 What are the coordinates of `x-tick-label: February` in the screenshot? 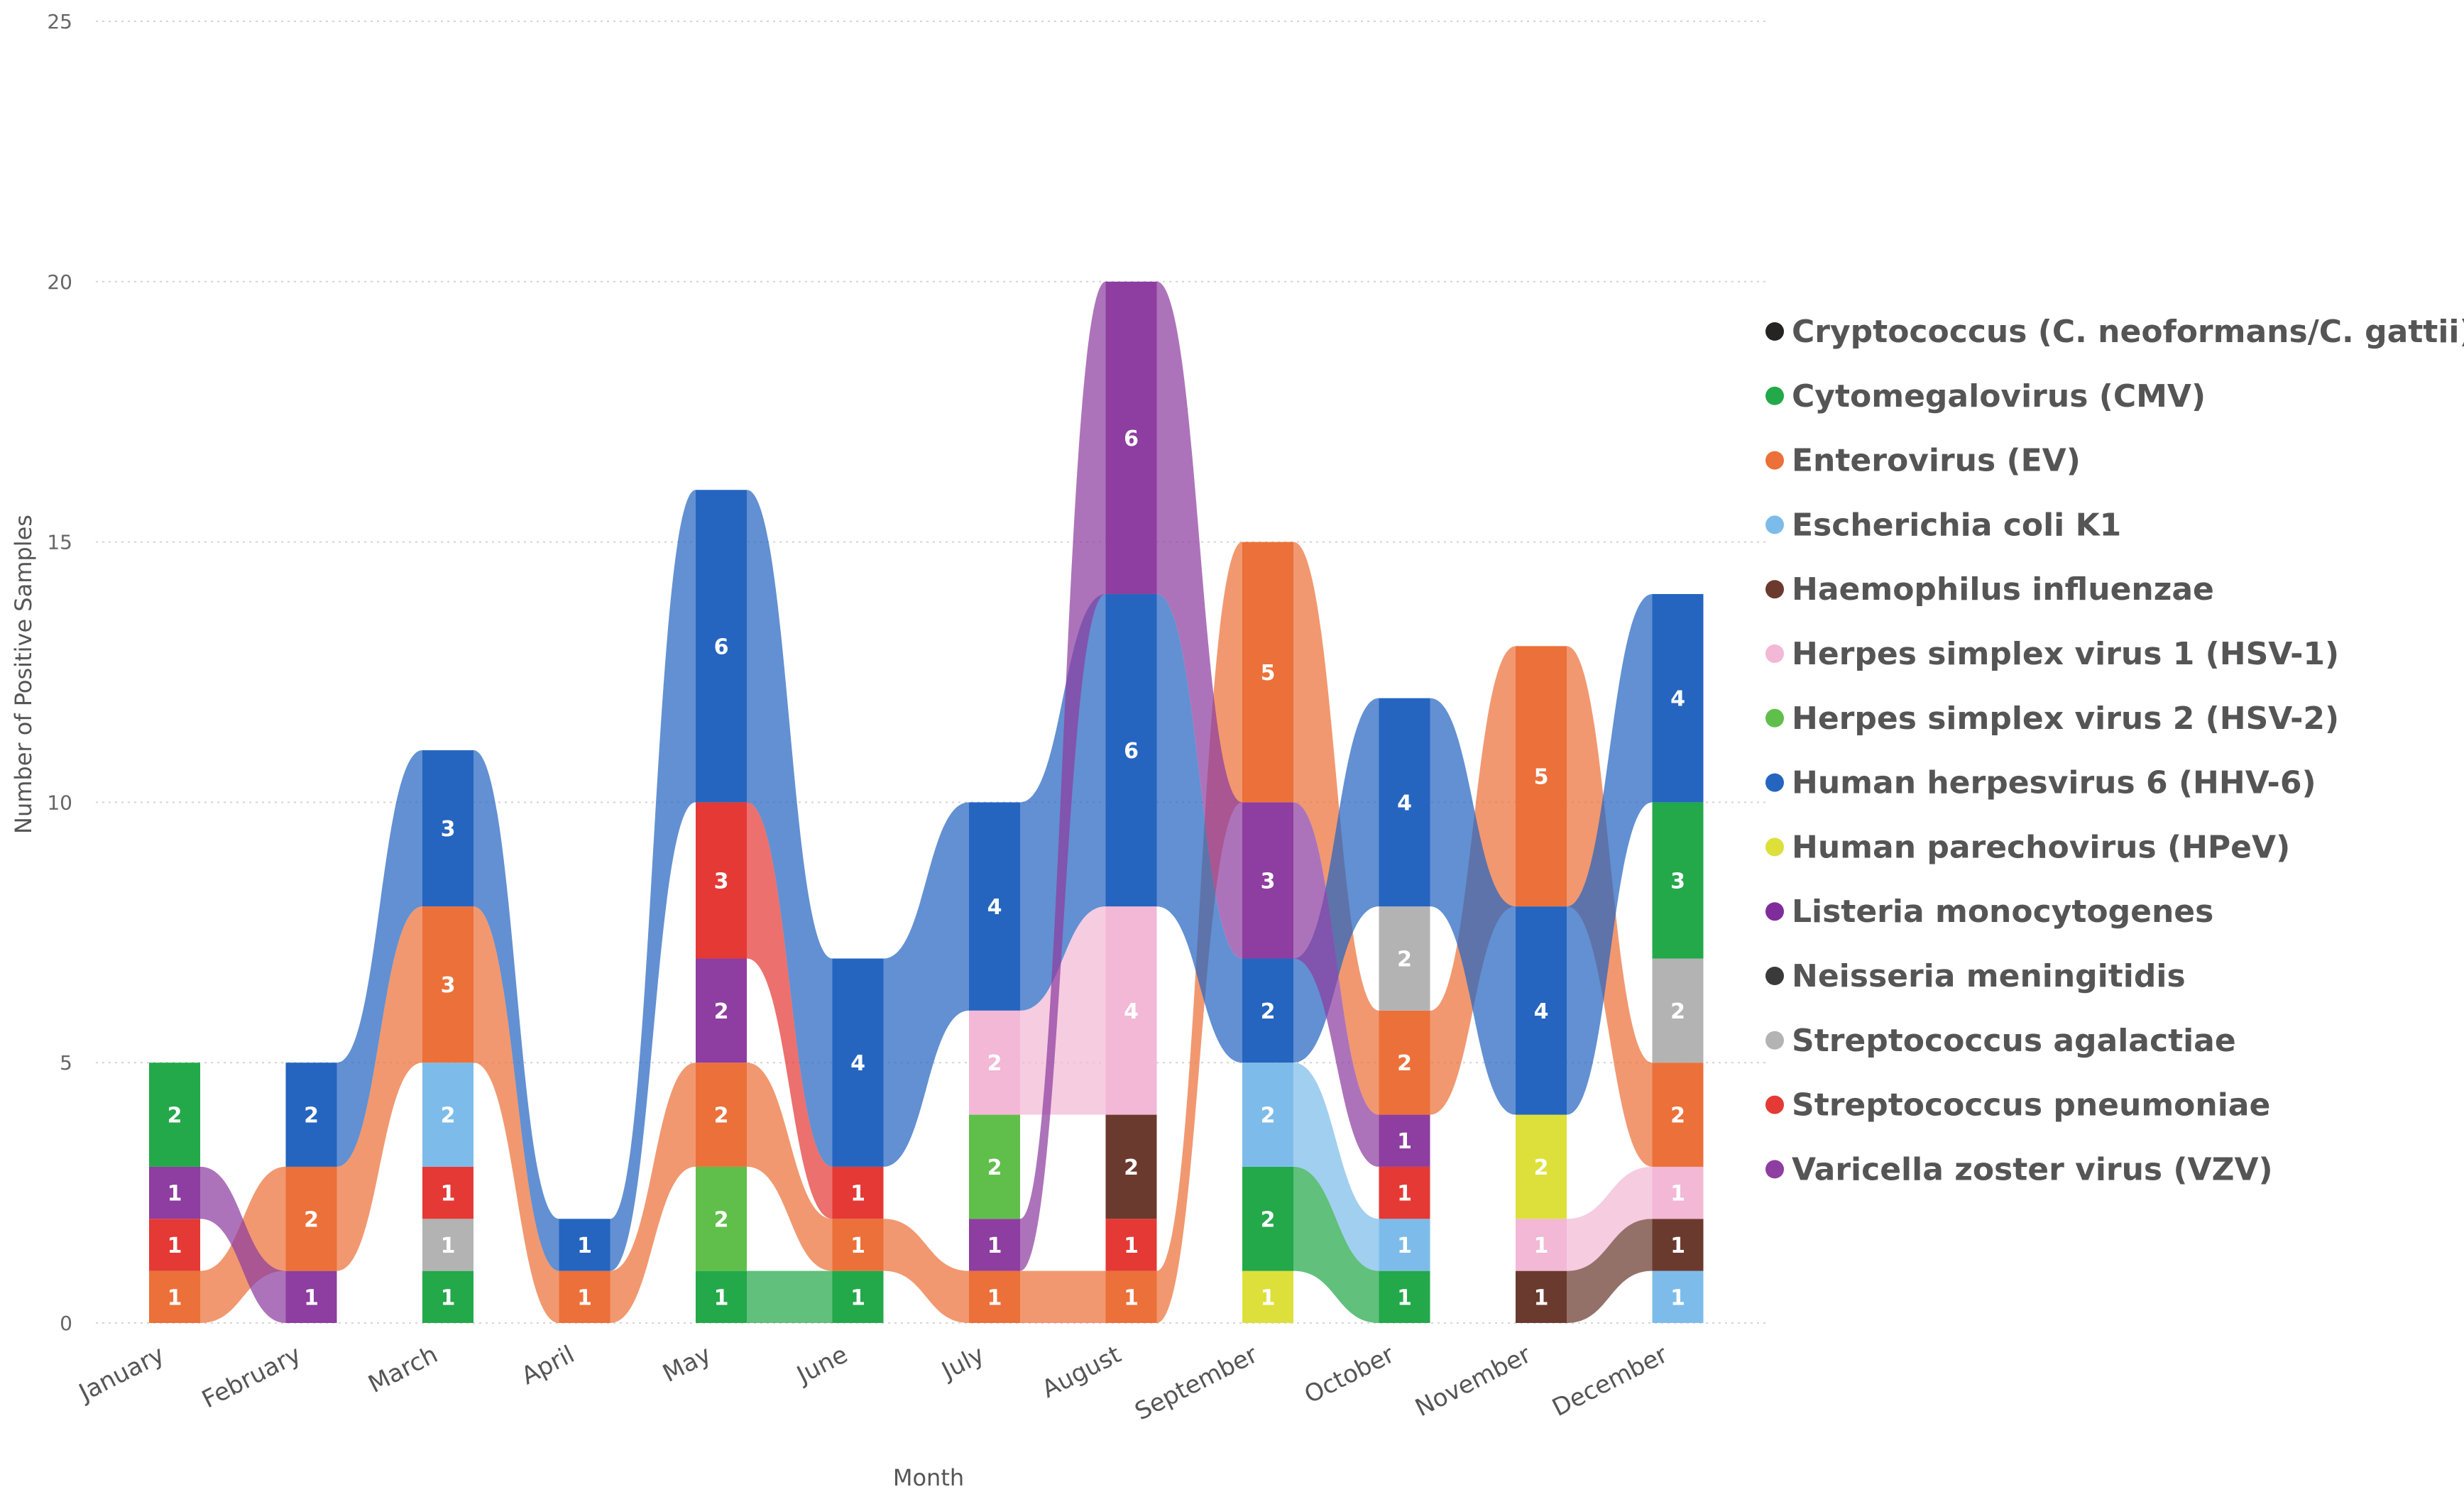 It's located at (251, 1377).